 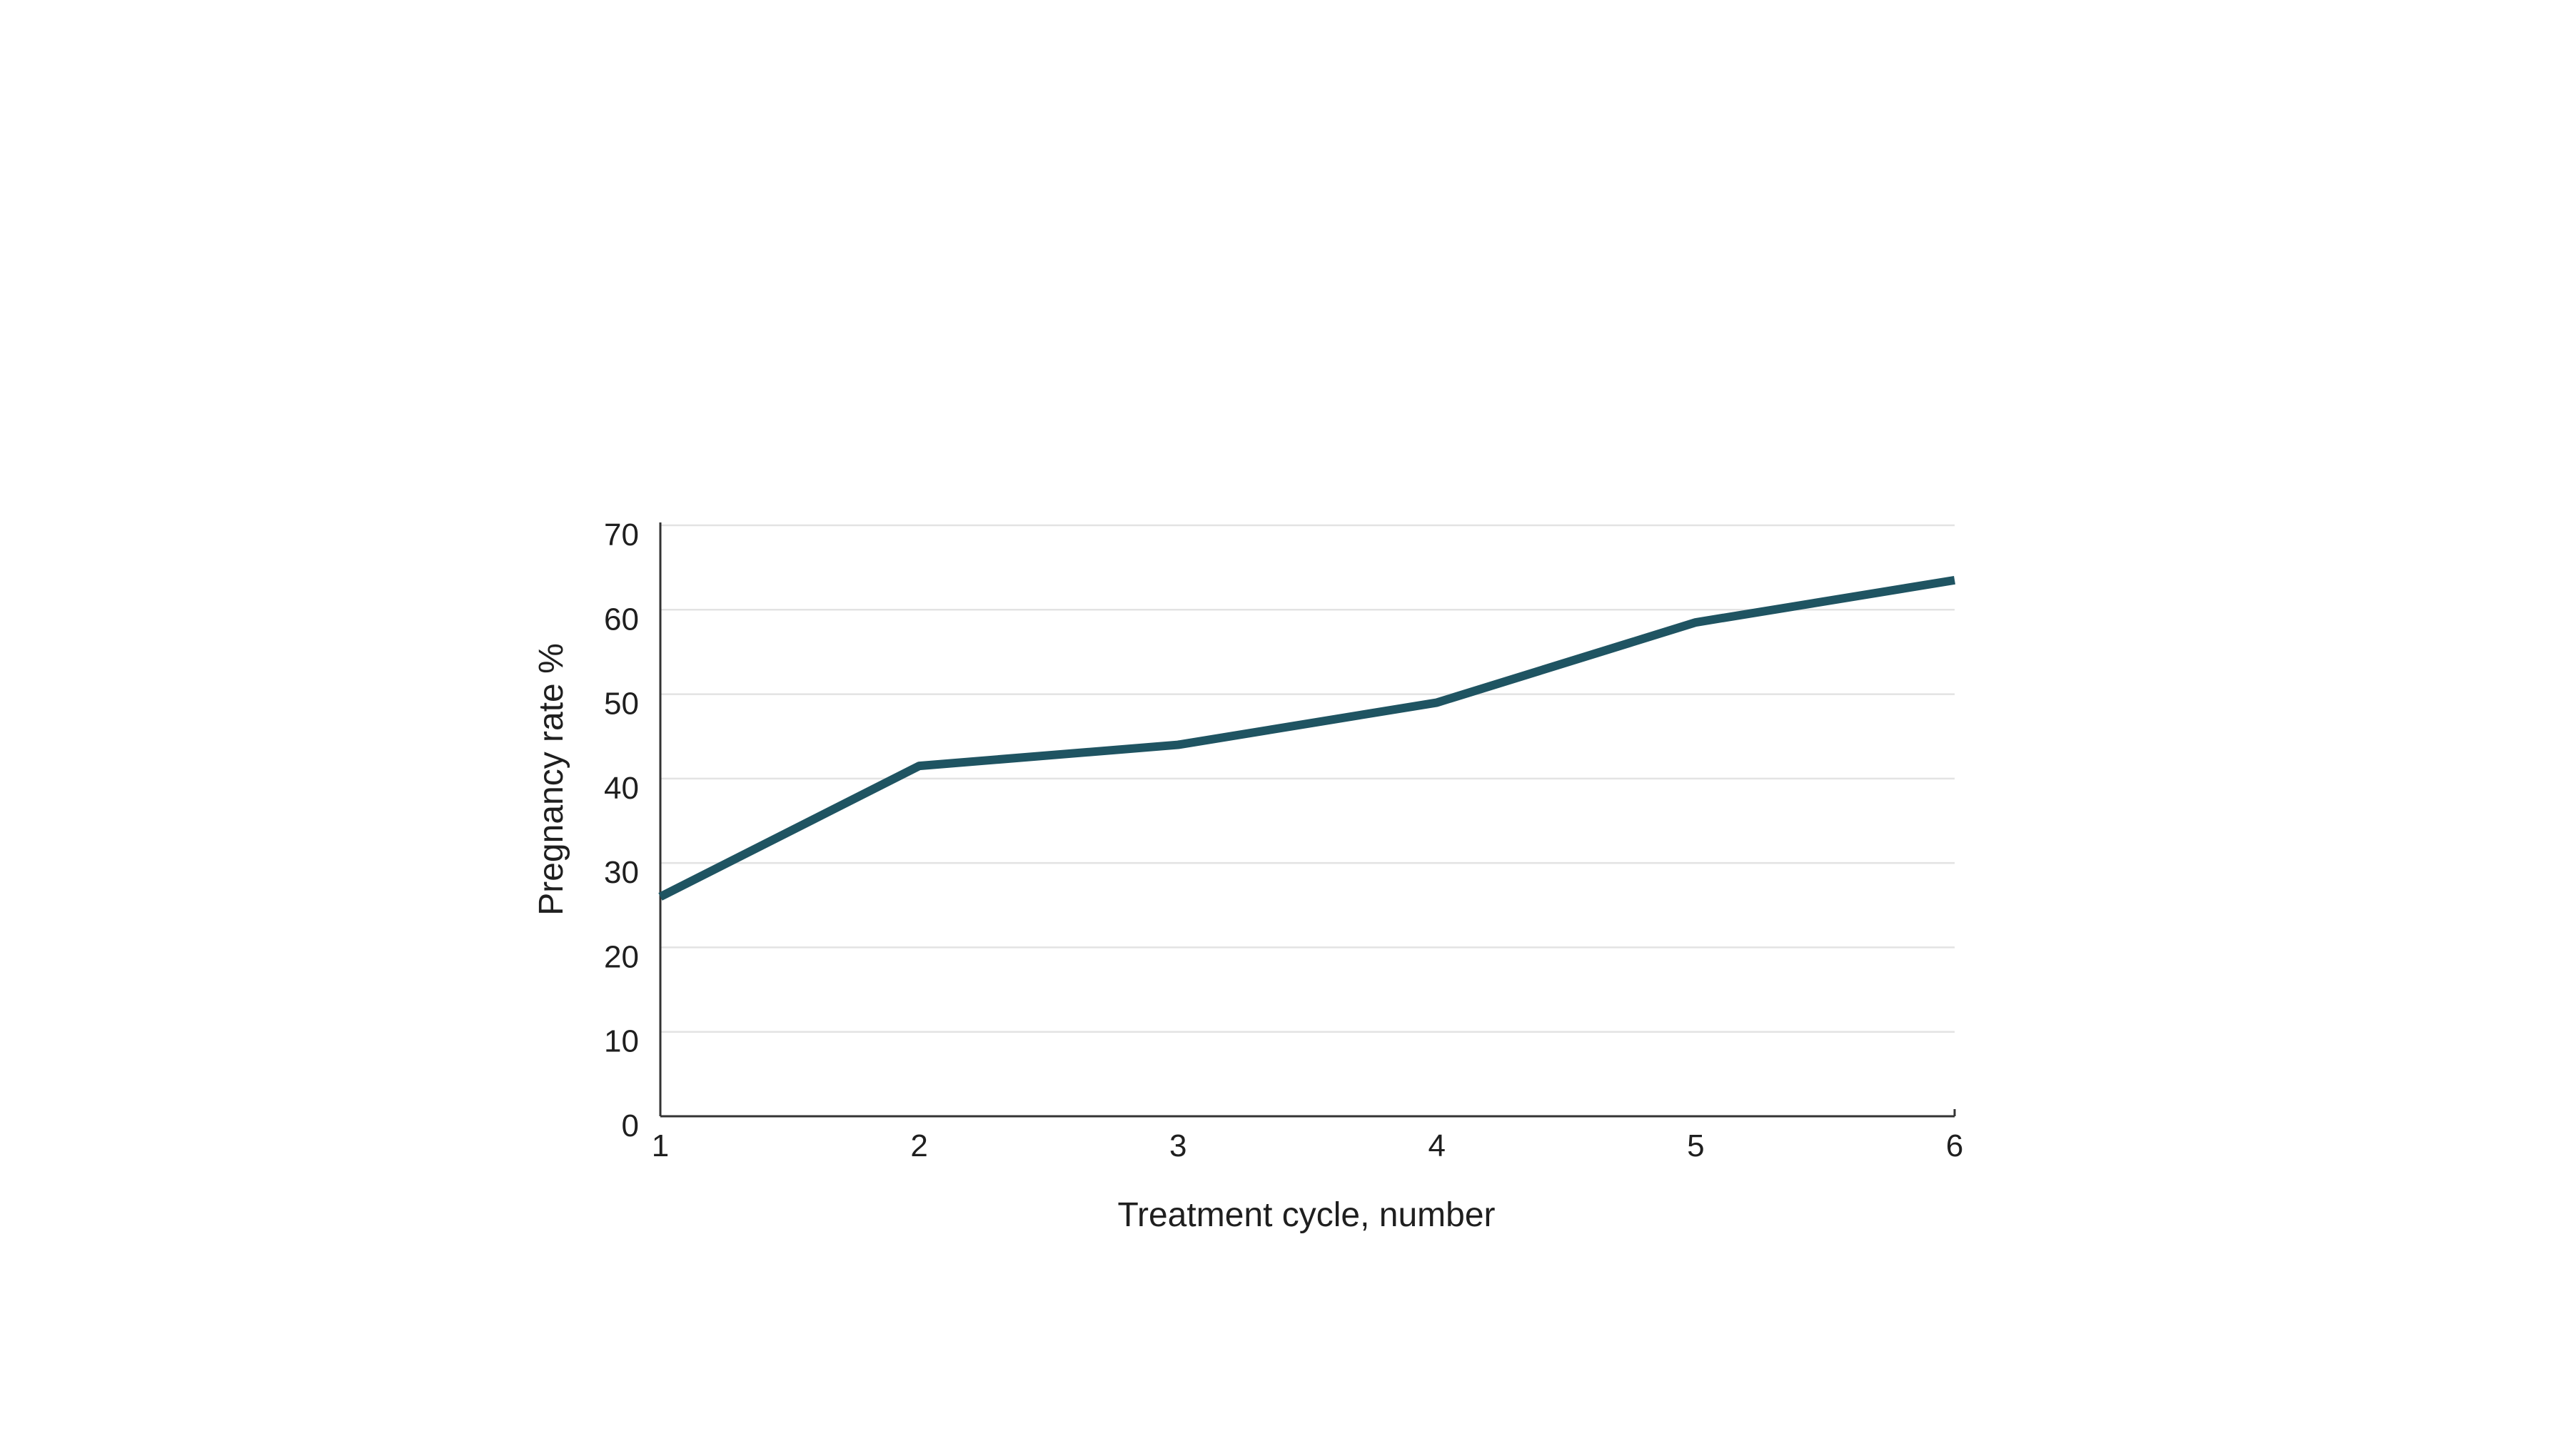 I want to click on x-axis-title: Treatment cycle, number, so click(x=1306, y=1215).